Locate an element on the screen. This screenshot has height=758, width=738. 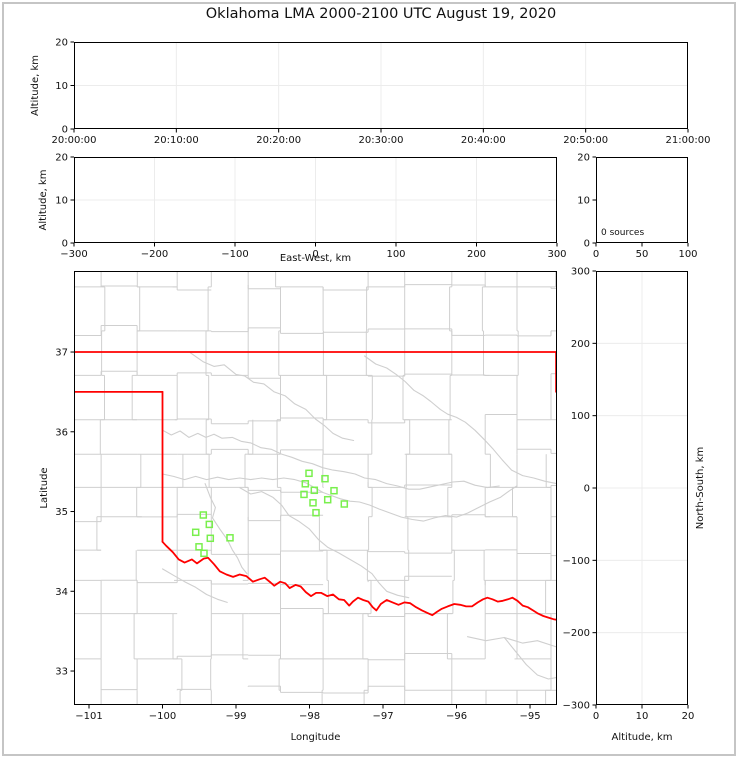
x-tick-label: 300 is located at coordinates (556, 254).